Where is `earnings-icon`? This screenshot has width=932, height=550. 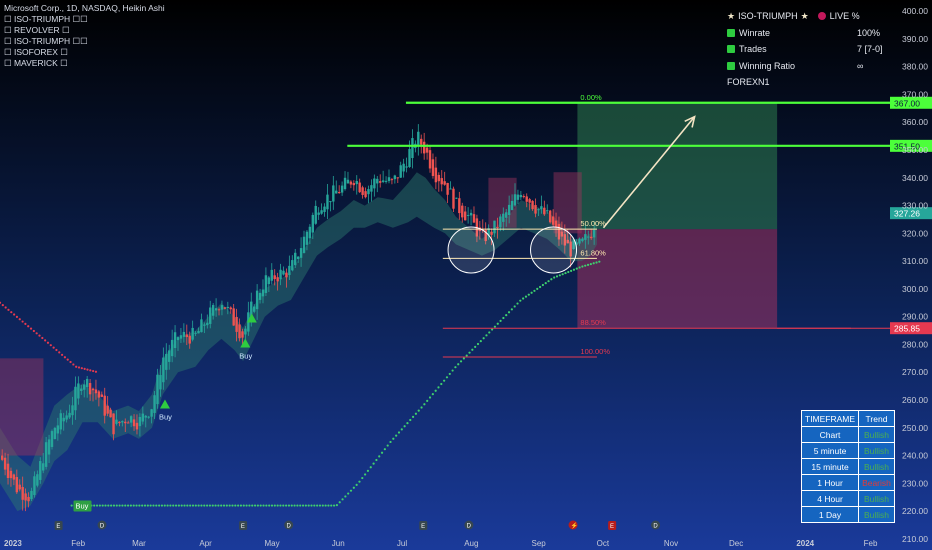
earnings-icon is located at coordinates (58, 525).